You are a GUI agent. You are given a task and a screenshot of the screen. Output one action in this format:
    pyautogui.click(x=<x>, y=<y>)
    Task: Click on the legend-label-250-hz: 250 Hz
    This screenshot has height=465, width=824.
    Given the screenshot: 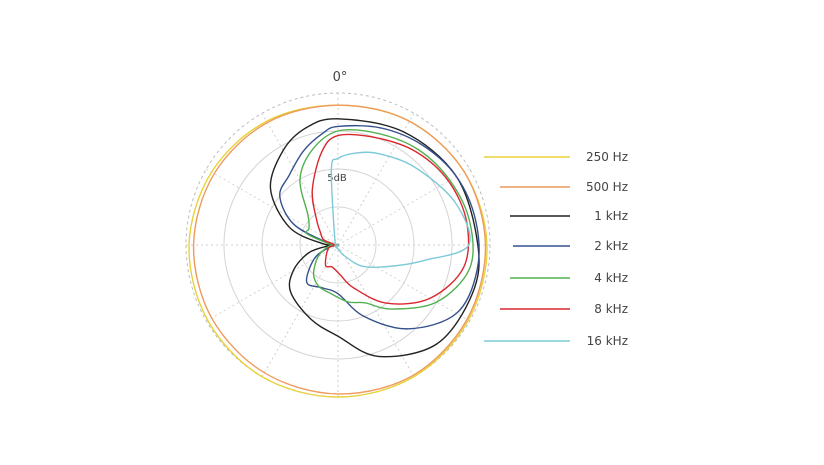 What is the action you would take?
    pyautogui.click(x=607, y=157)
    